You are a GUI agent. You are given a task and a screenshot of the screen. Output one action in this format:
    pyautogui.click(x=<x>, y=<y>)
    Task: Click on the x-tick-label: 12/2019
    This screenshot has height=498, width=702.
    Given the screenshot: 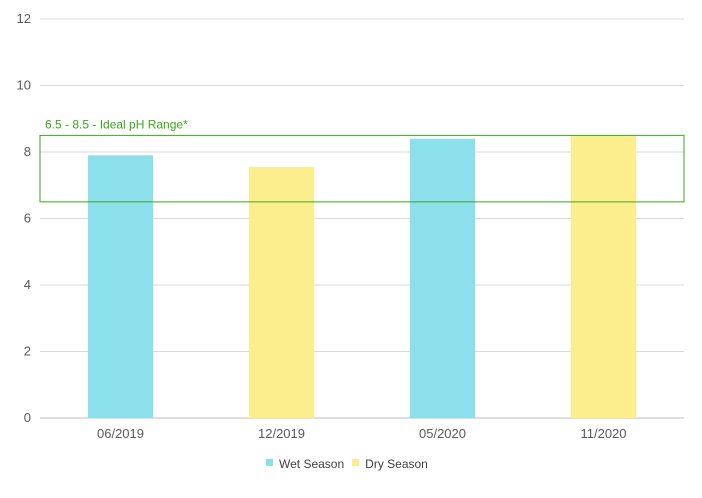 What is the action you would take?
    pyautogui.click(x=281, y=433)
    